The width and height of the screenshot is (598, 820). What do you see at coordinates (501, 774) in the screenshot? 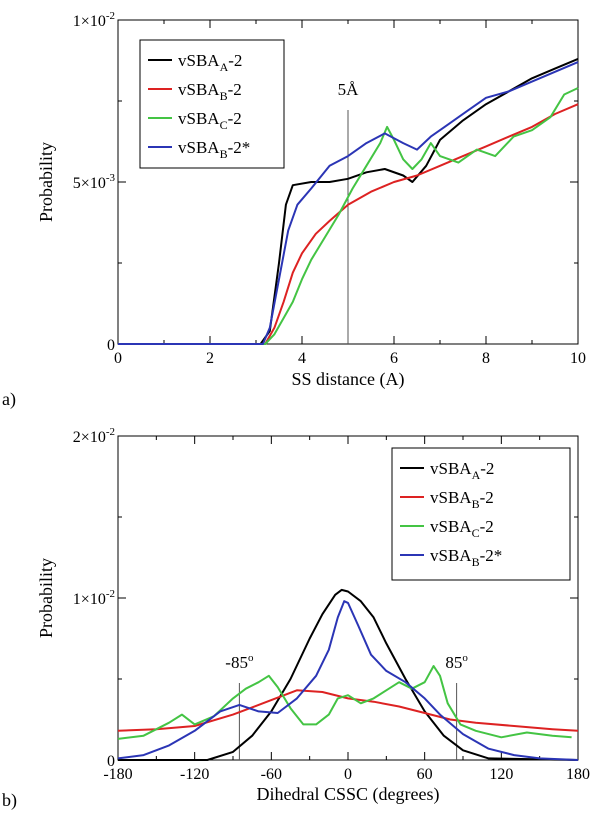
I see `x-tick-label: 120` at bounding box center [501, 774].